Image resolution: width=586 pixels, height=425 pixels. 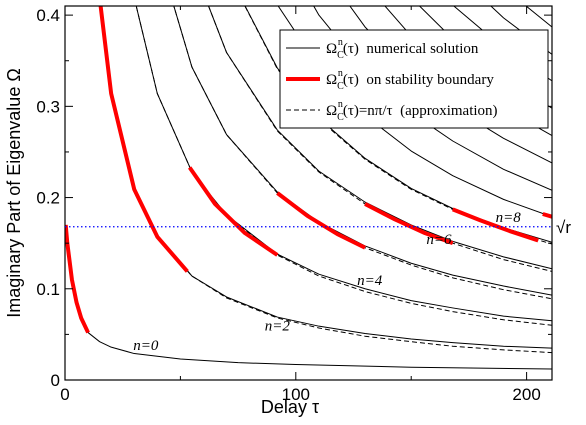 I want to click on y-tick-label: 0.3, so click(x=48, y=106).